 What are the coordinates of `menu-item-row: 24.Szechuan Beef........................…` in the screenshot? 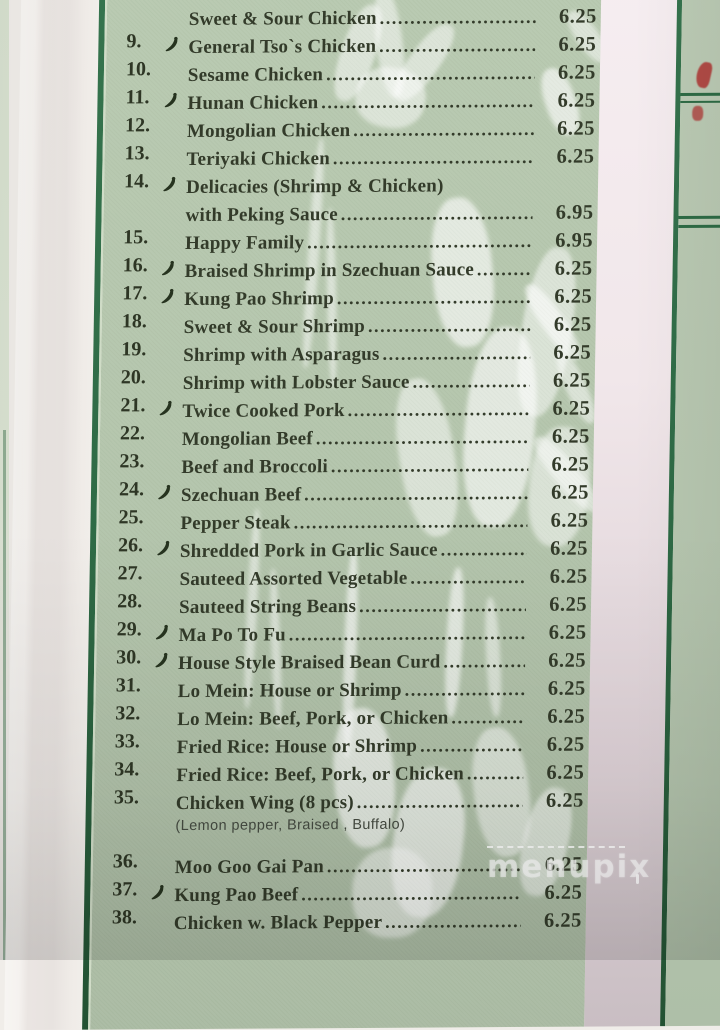 It's located at (344, 497).